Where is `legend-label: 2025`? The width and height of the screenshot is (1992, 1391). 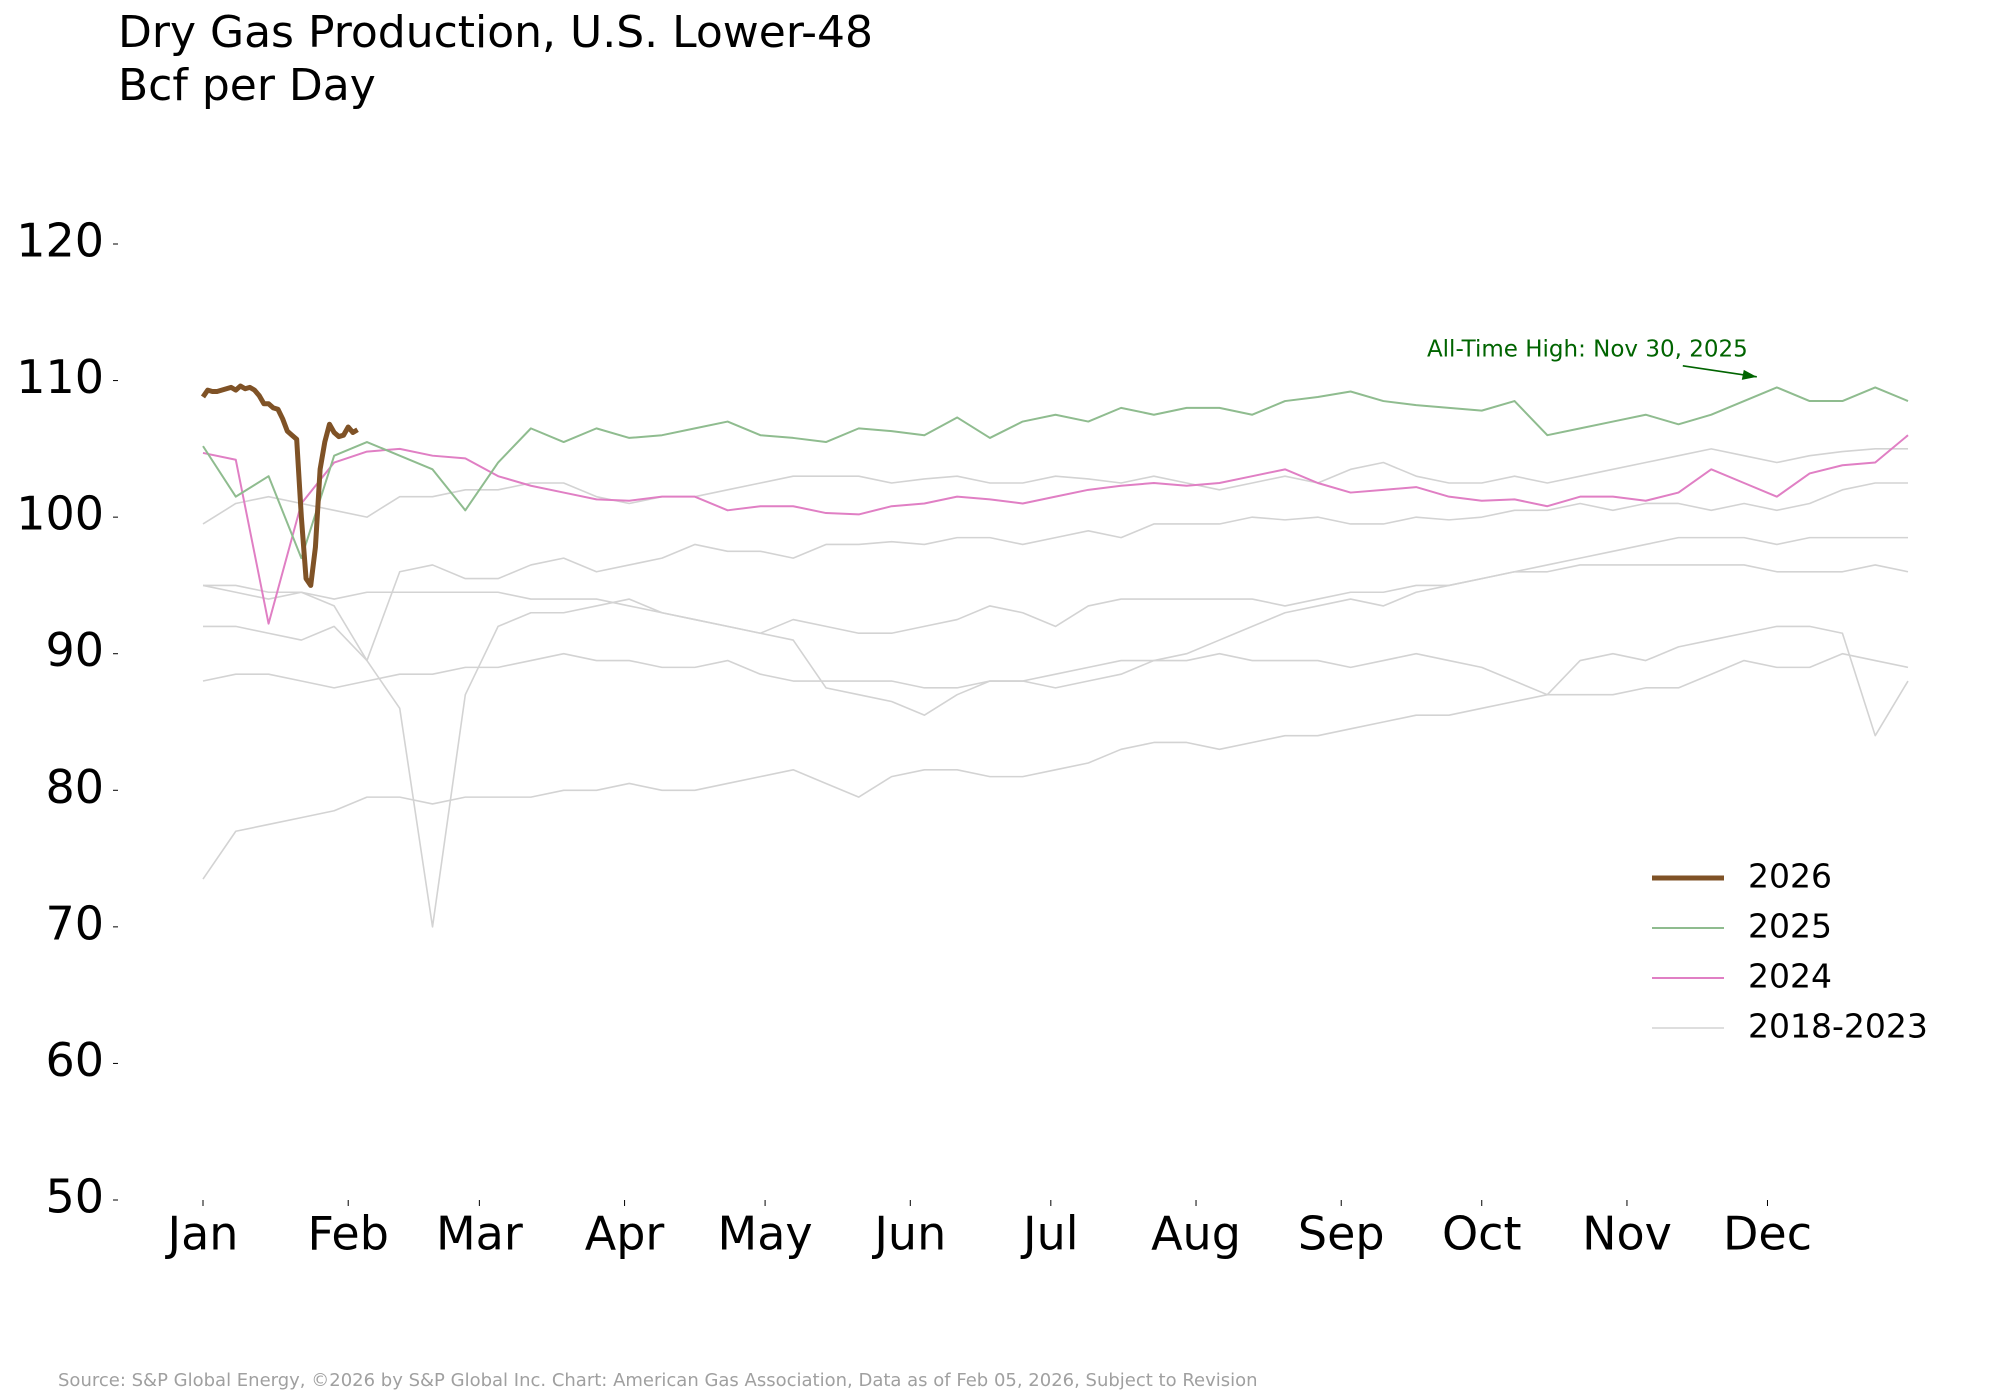 legend-label: 2025 is located at coordinates (1790, 926).